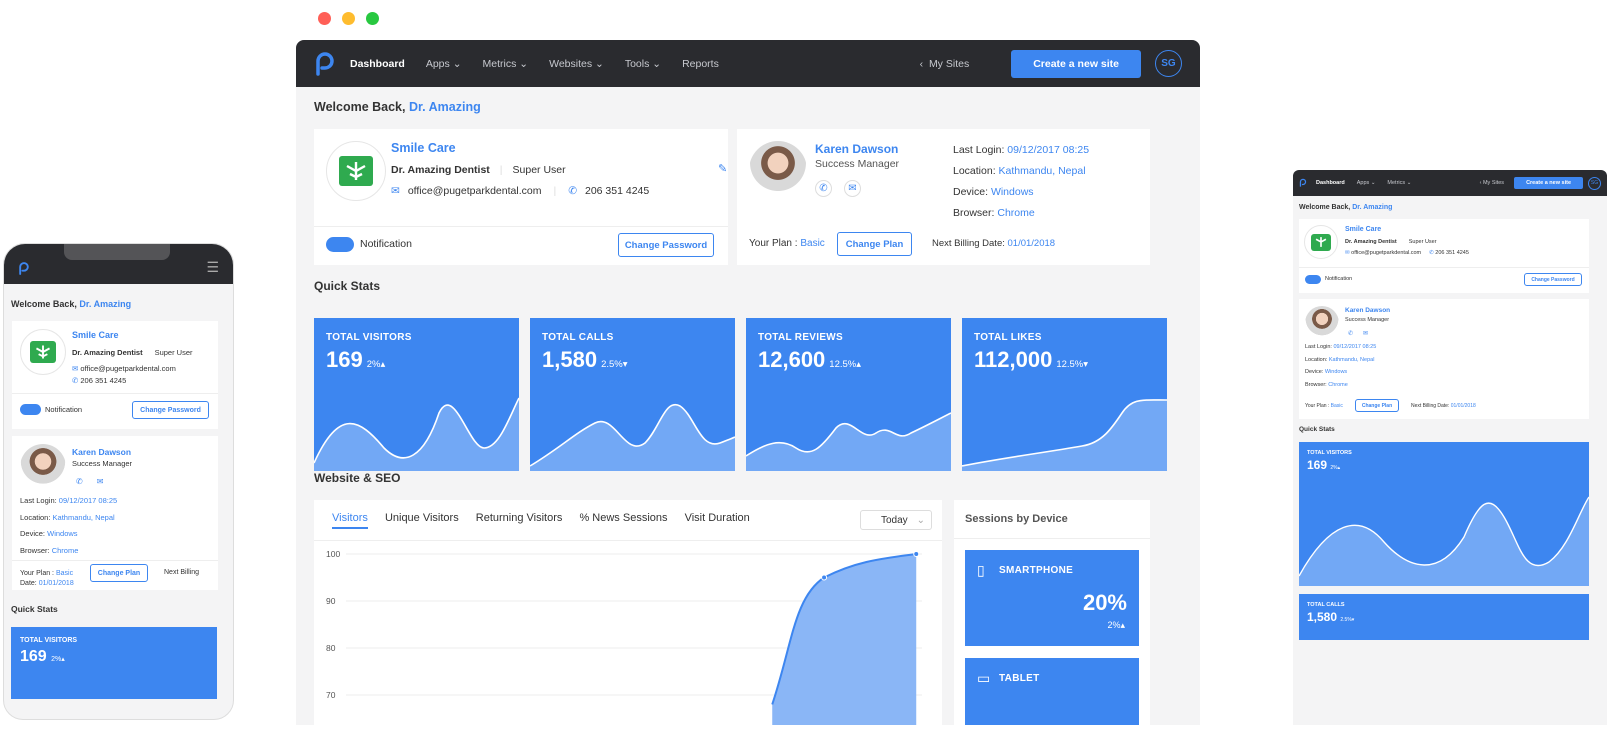  What do you see at coordinates (643, 64) in the screenshot?
I see `nav-tools: Tools ⌄` at bounding box center [643, 64].